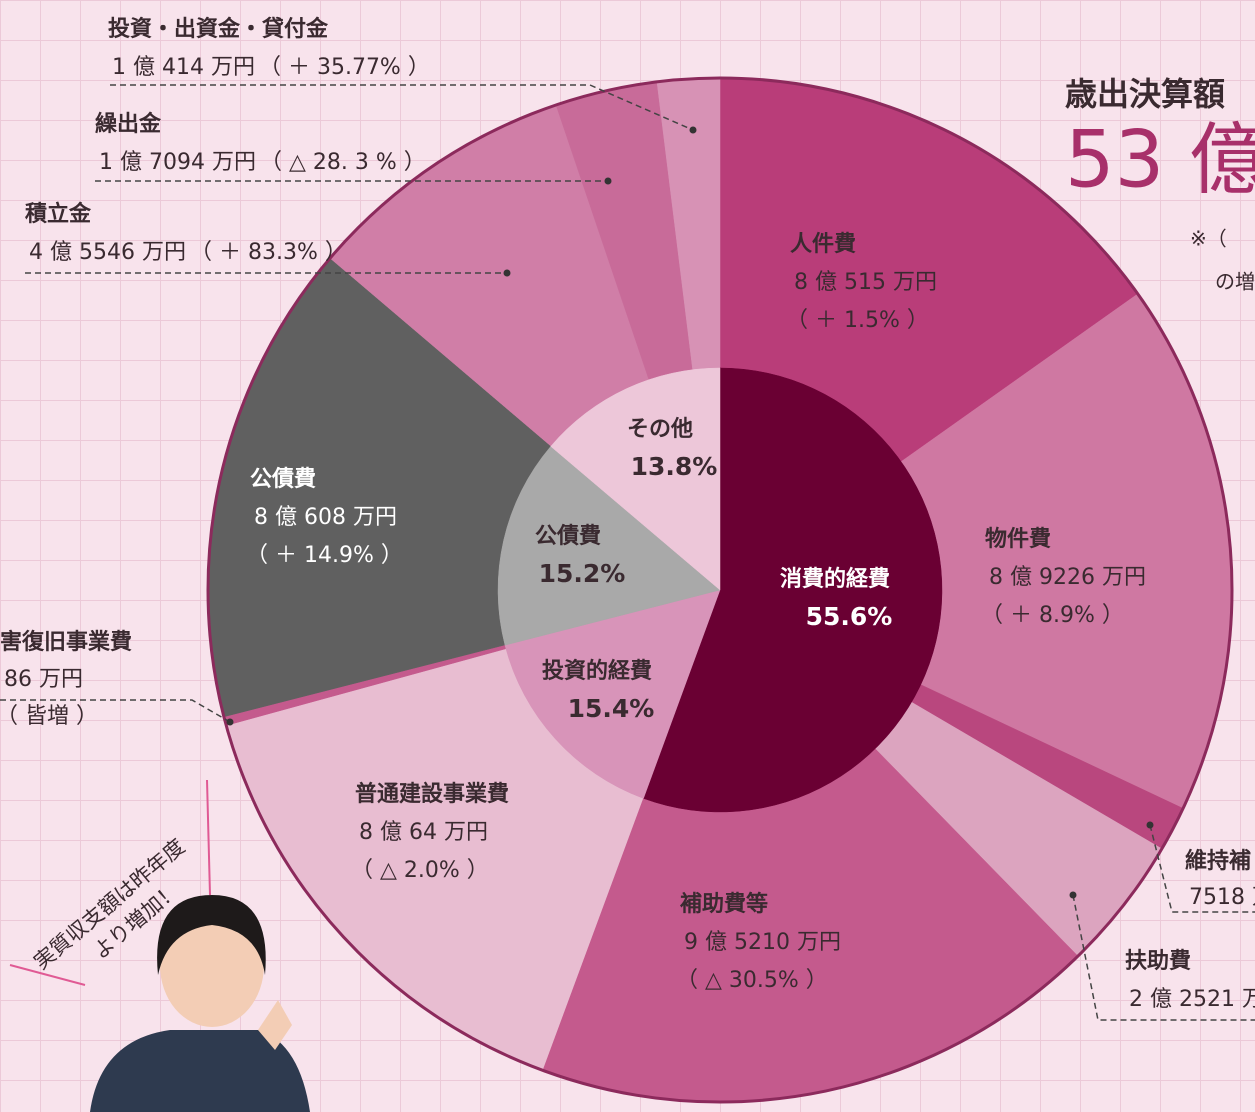 This screenshot has height=1112, width=1255. Describe the element at coordinates (1208, 239) in the screenshot. I see `note: ※（` at that location.